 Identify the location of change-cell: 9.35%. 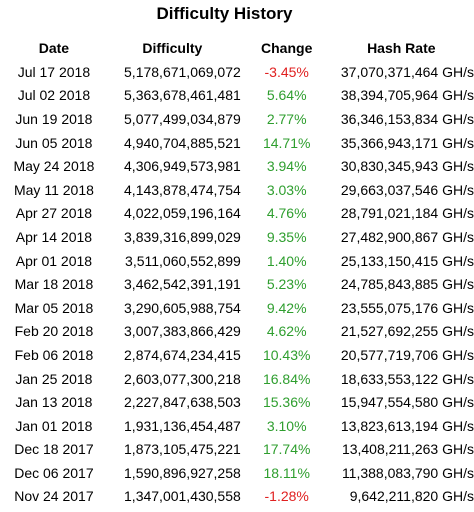
(286, 236).